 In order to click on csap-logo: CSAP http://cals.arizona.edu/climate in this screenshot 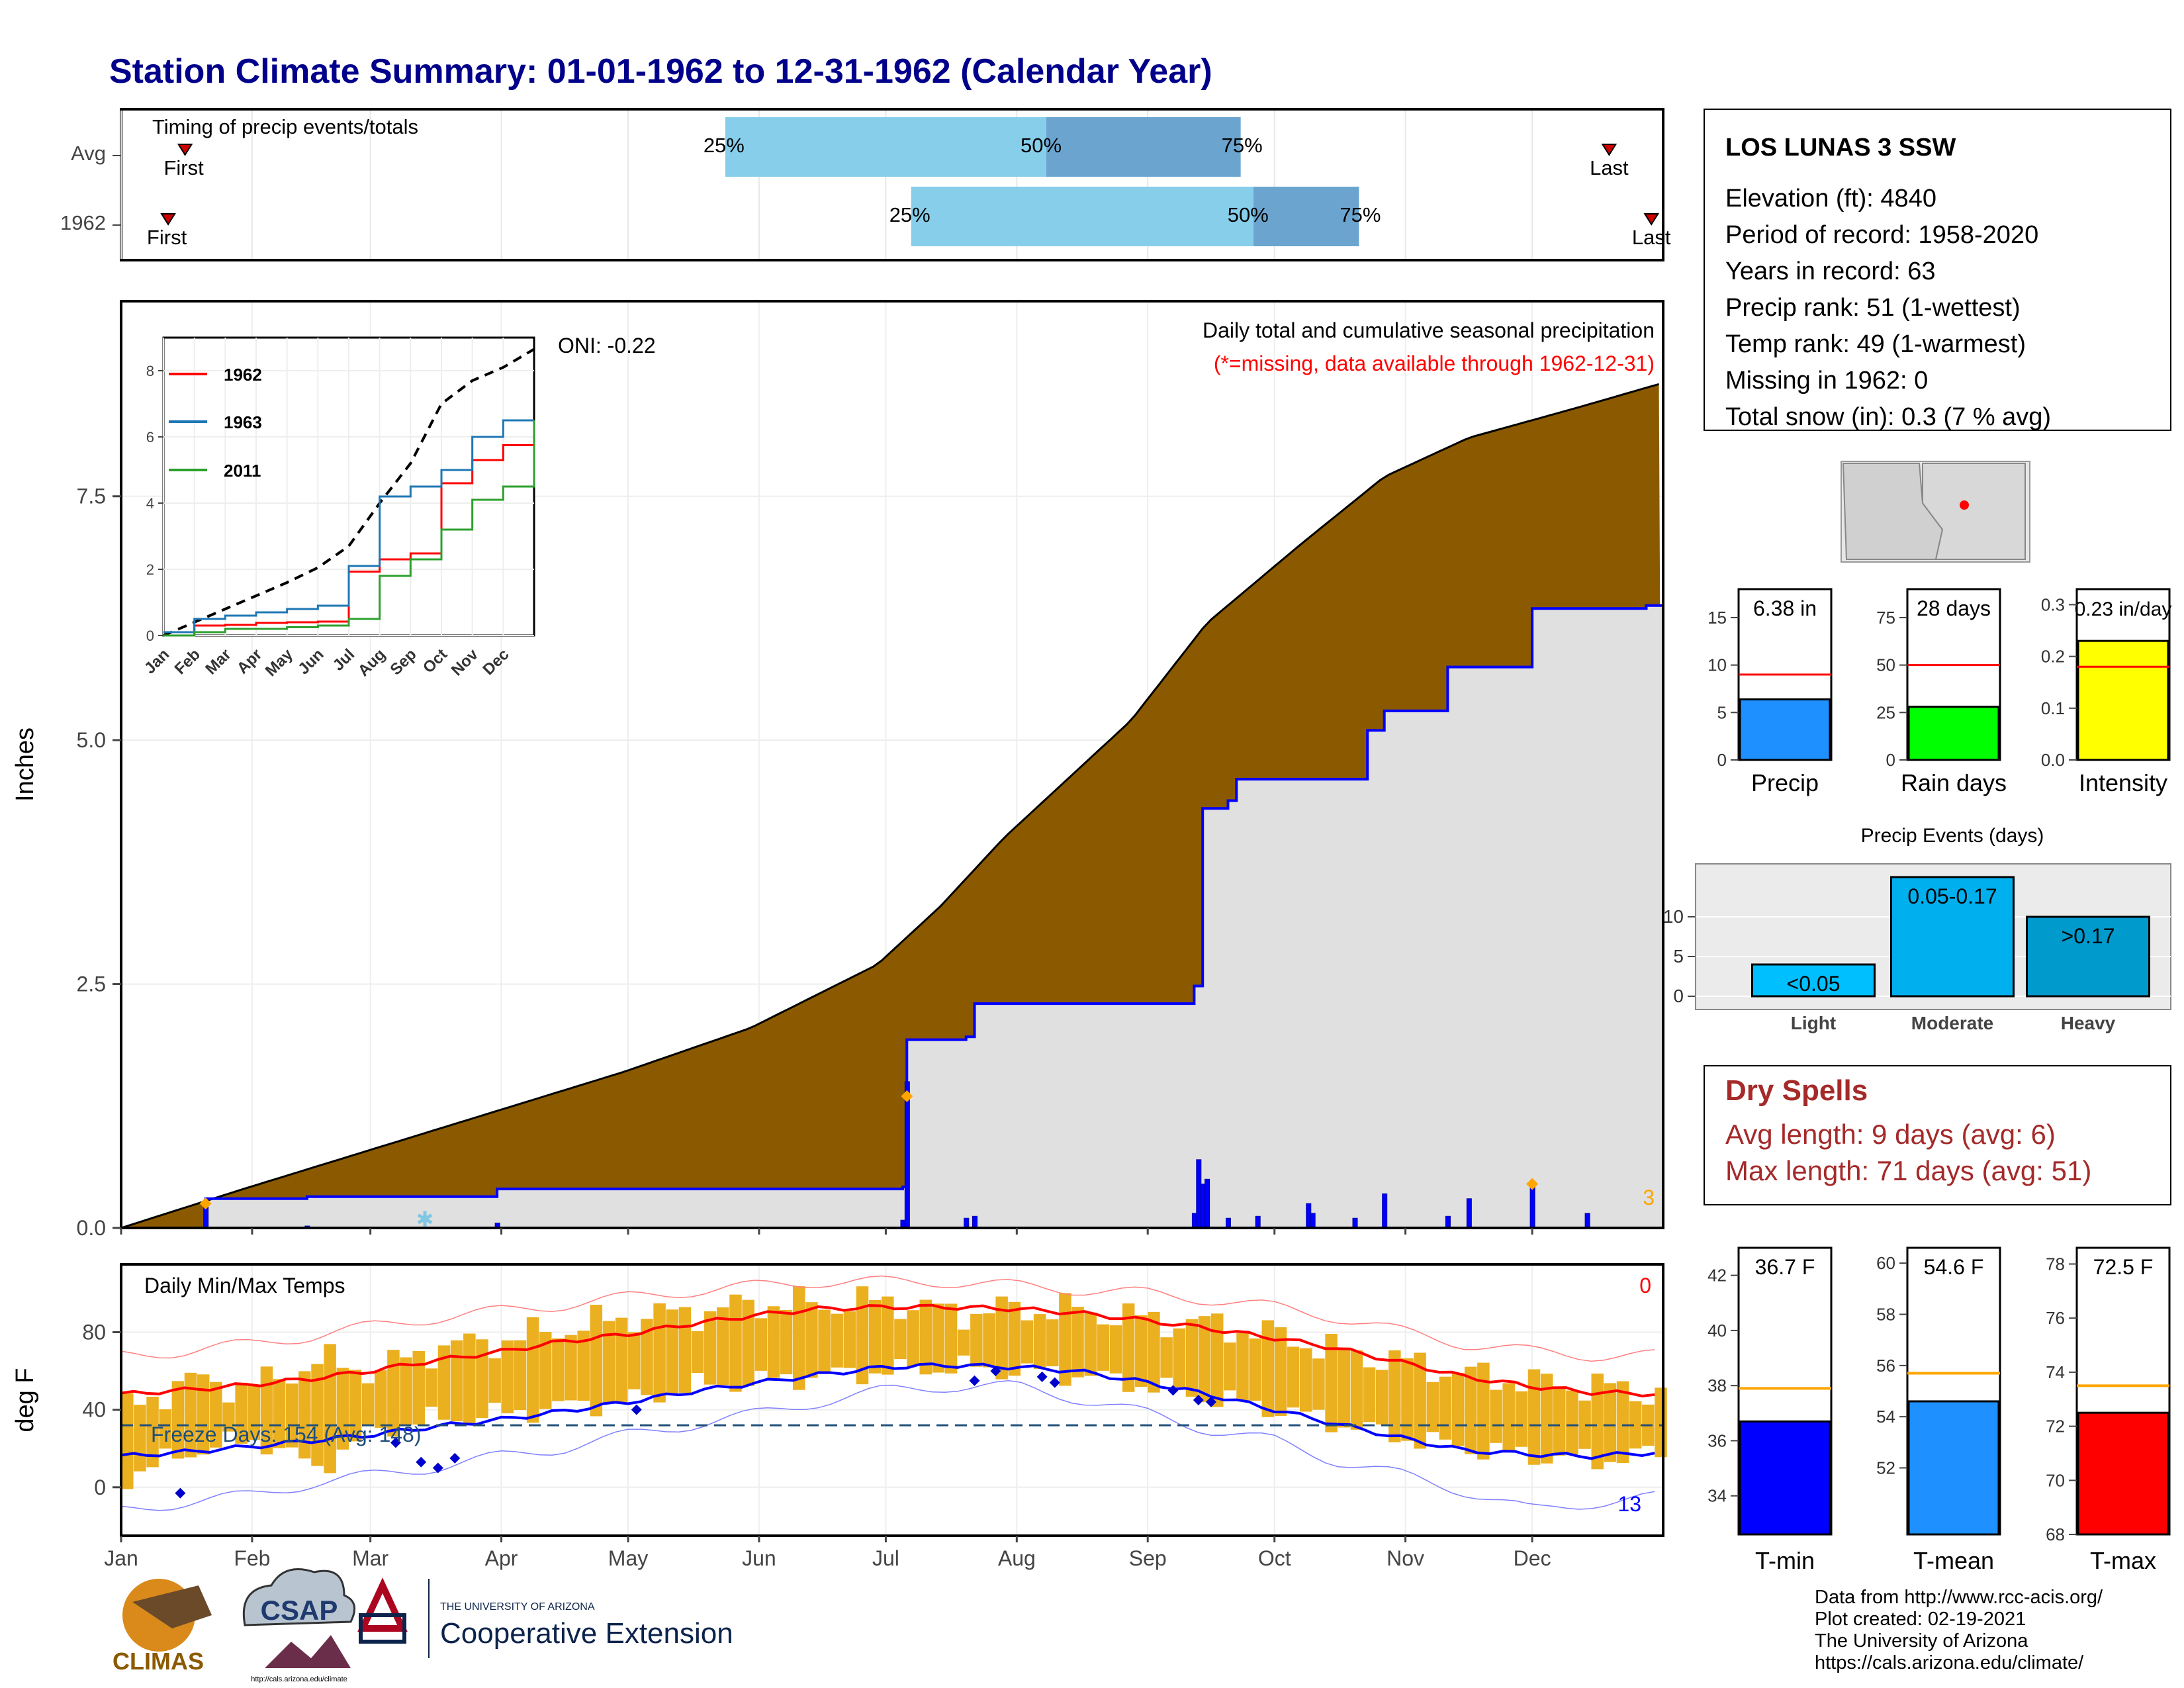, I will do `click(299, 1625)`.